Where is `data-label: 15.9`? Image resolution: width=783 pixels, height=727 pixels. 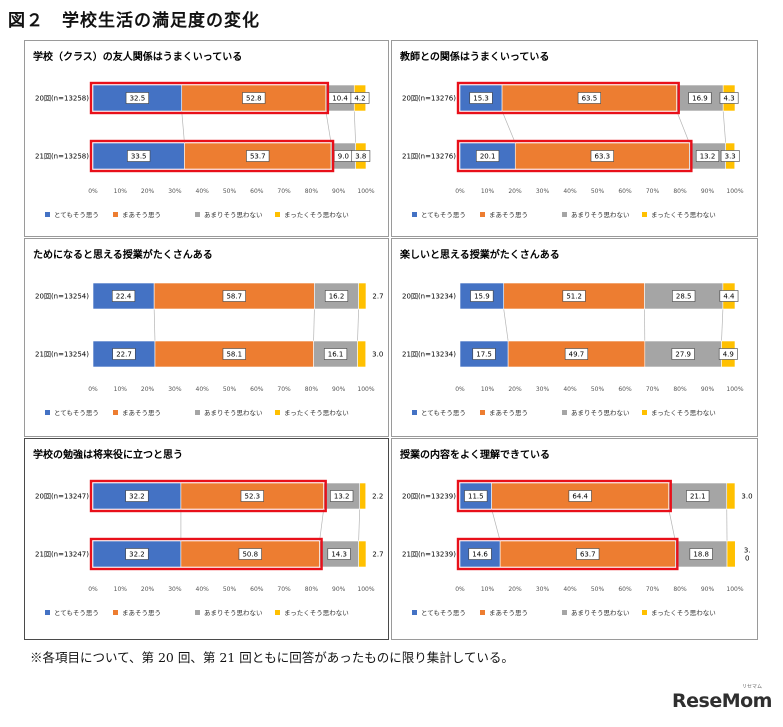 data-label: 15.9 is located at coordinates (482, 297).